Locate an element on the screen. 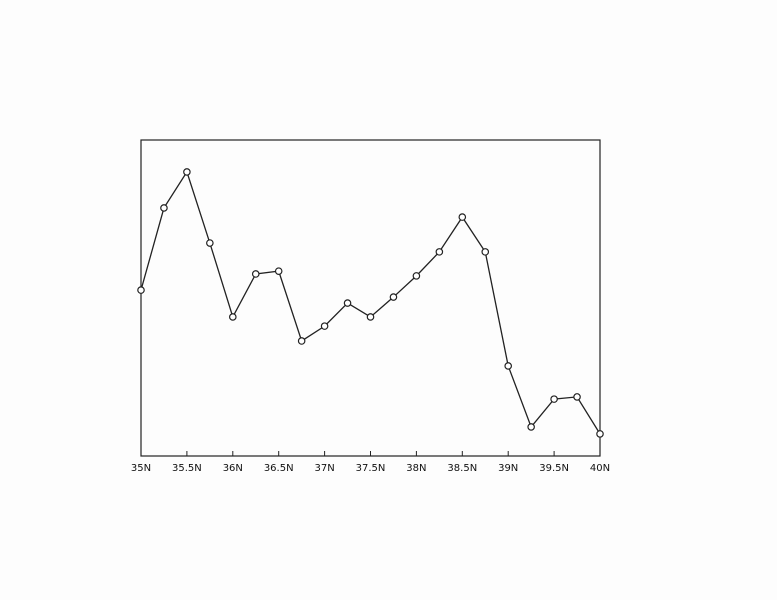 The height and width of the screenshot is (600, 777). x-tick-label: 39N is located at coordinates (508, 468).